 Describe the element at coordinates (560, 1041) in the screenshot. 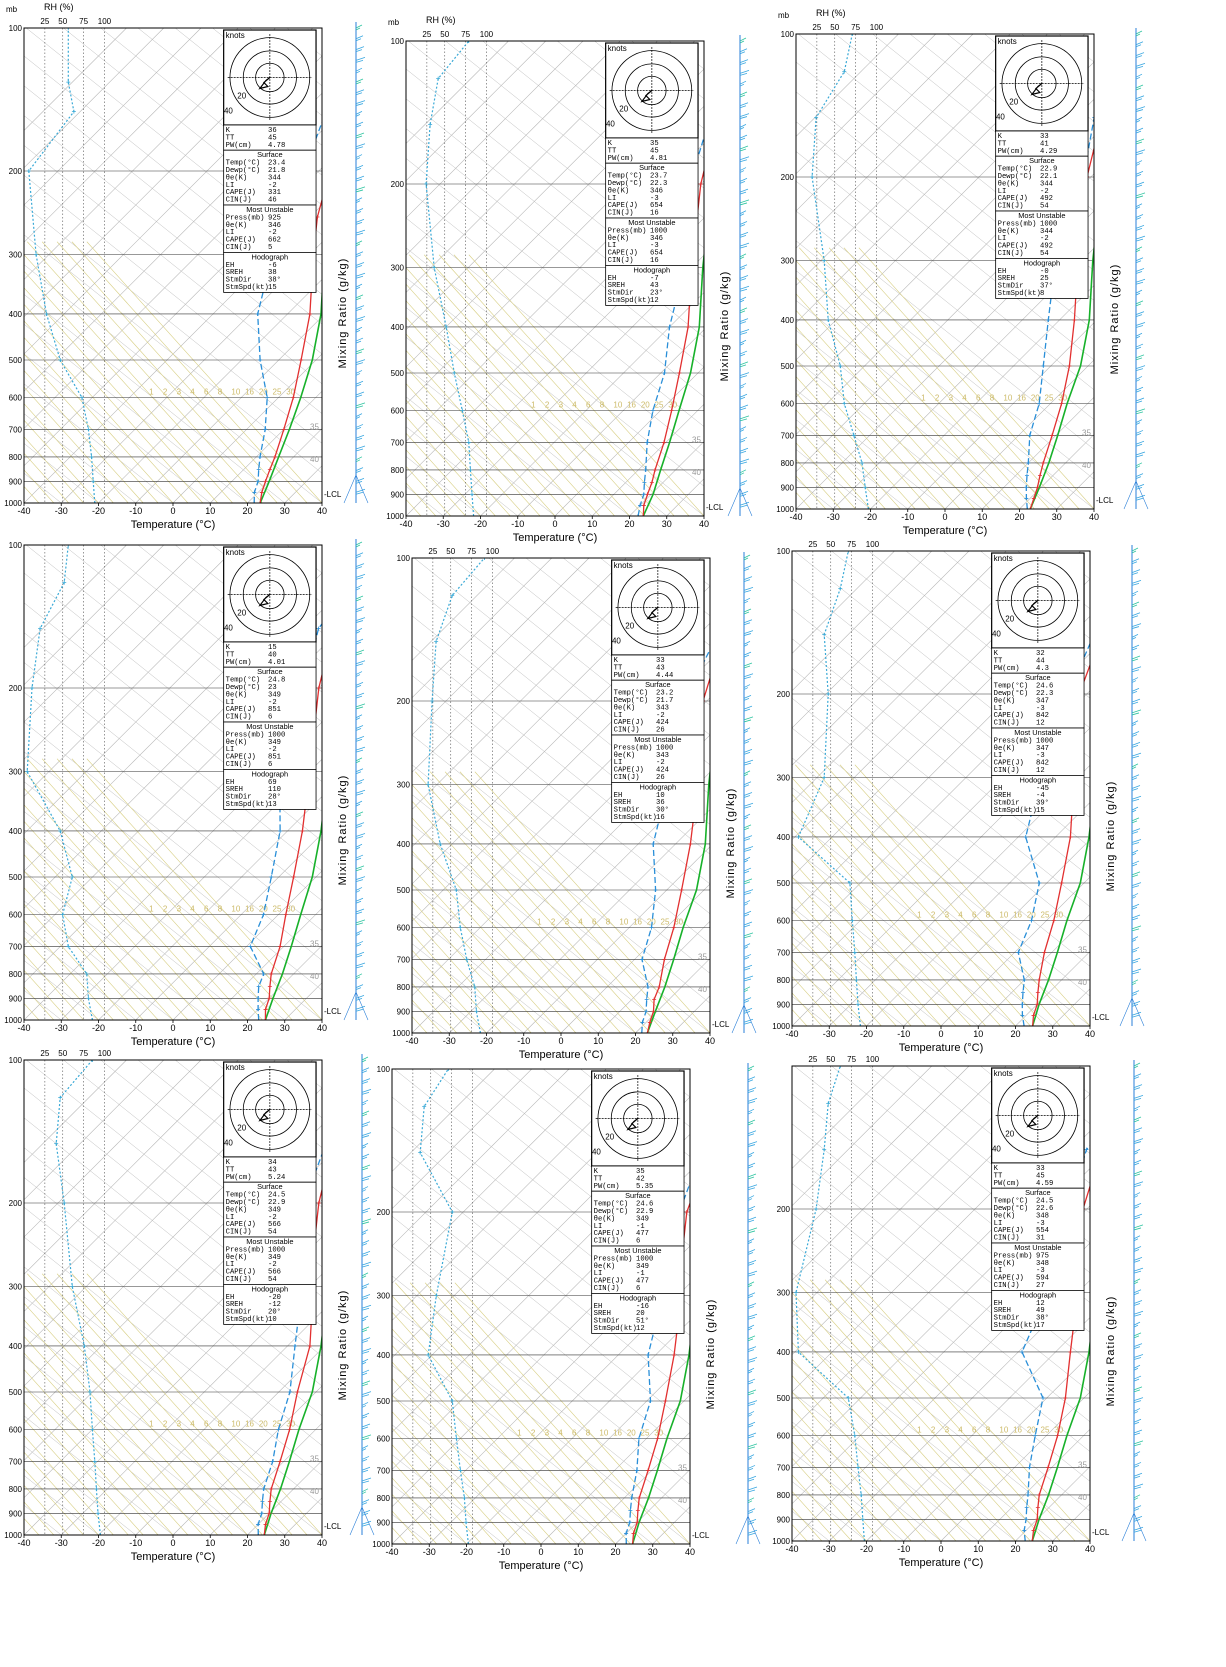

I see `x-tick-label: 0` at that location.